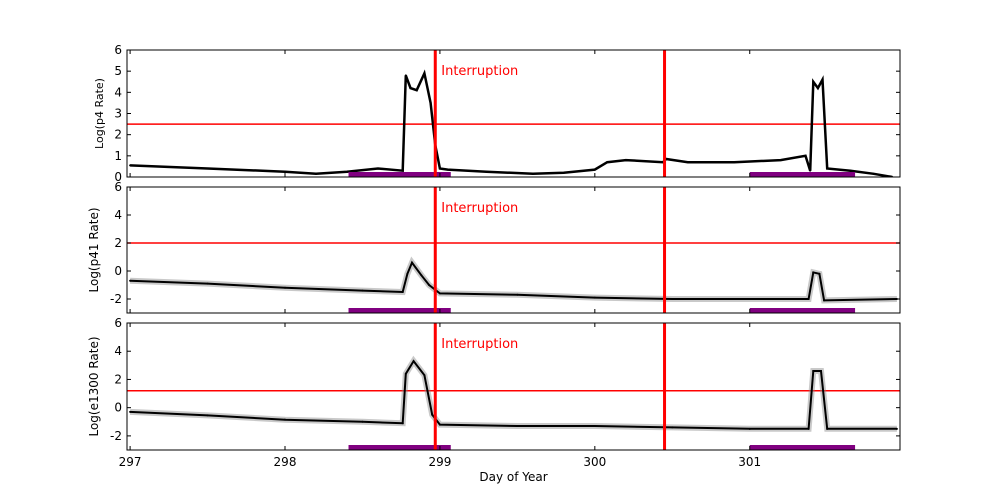 This screenshot has width=1000, height=504. Describe the element at coordinates (118, 71) in the screenshot. I see `y-tick-label: 5` at that location.